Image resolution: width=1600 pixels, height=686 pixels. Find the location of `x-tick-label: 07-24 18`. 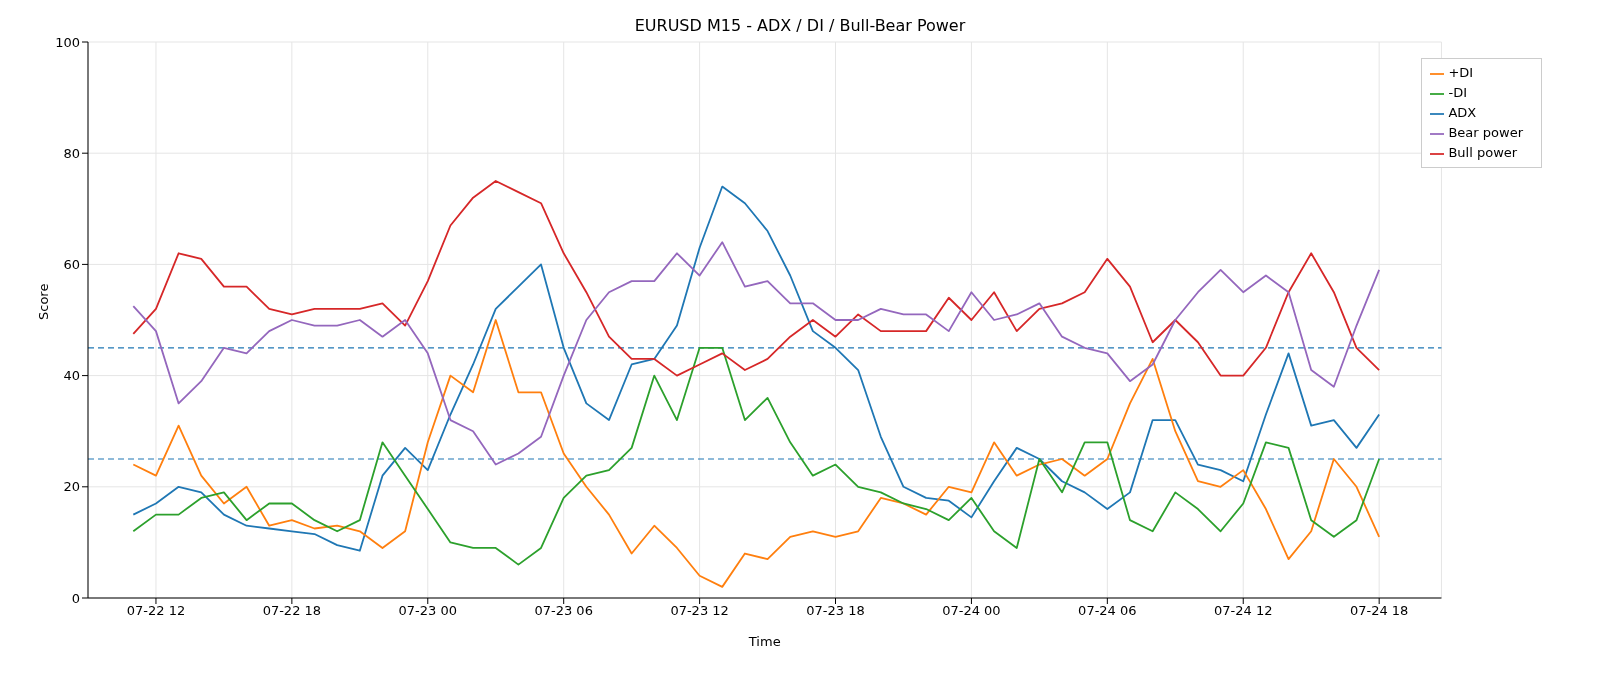

x-tick-label: 07-24 18 is located at coordinates (1379, 611).